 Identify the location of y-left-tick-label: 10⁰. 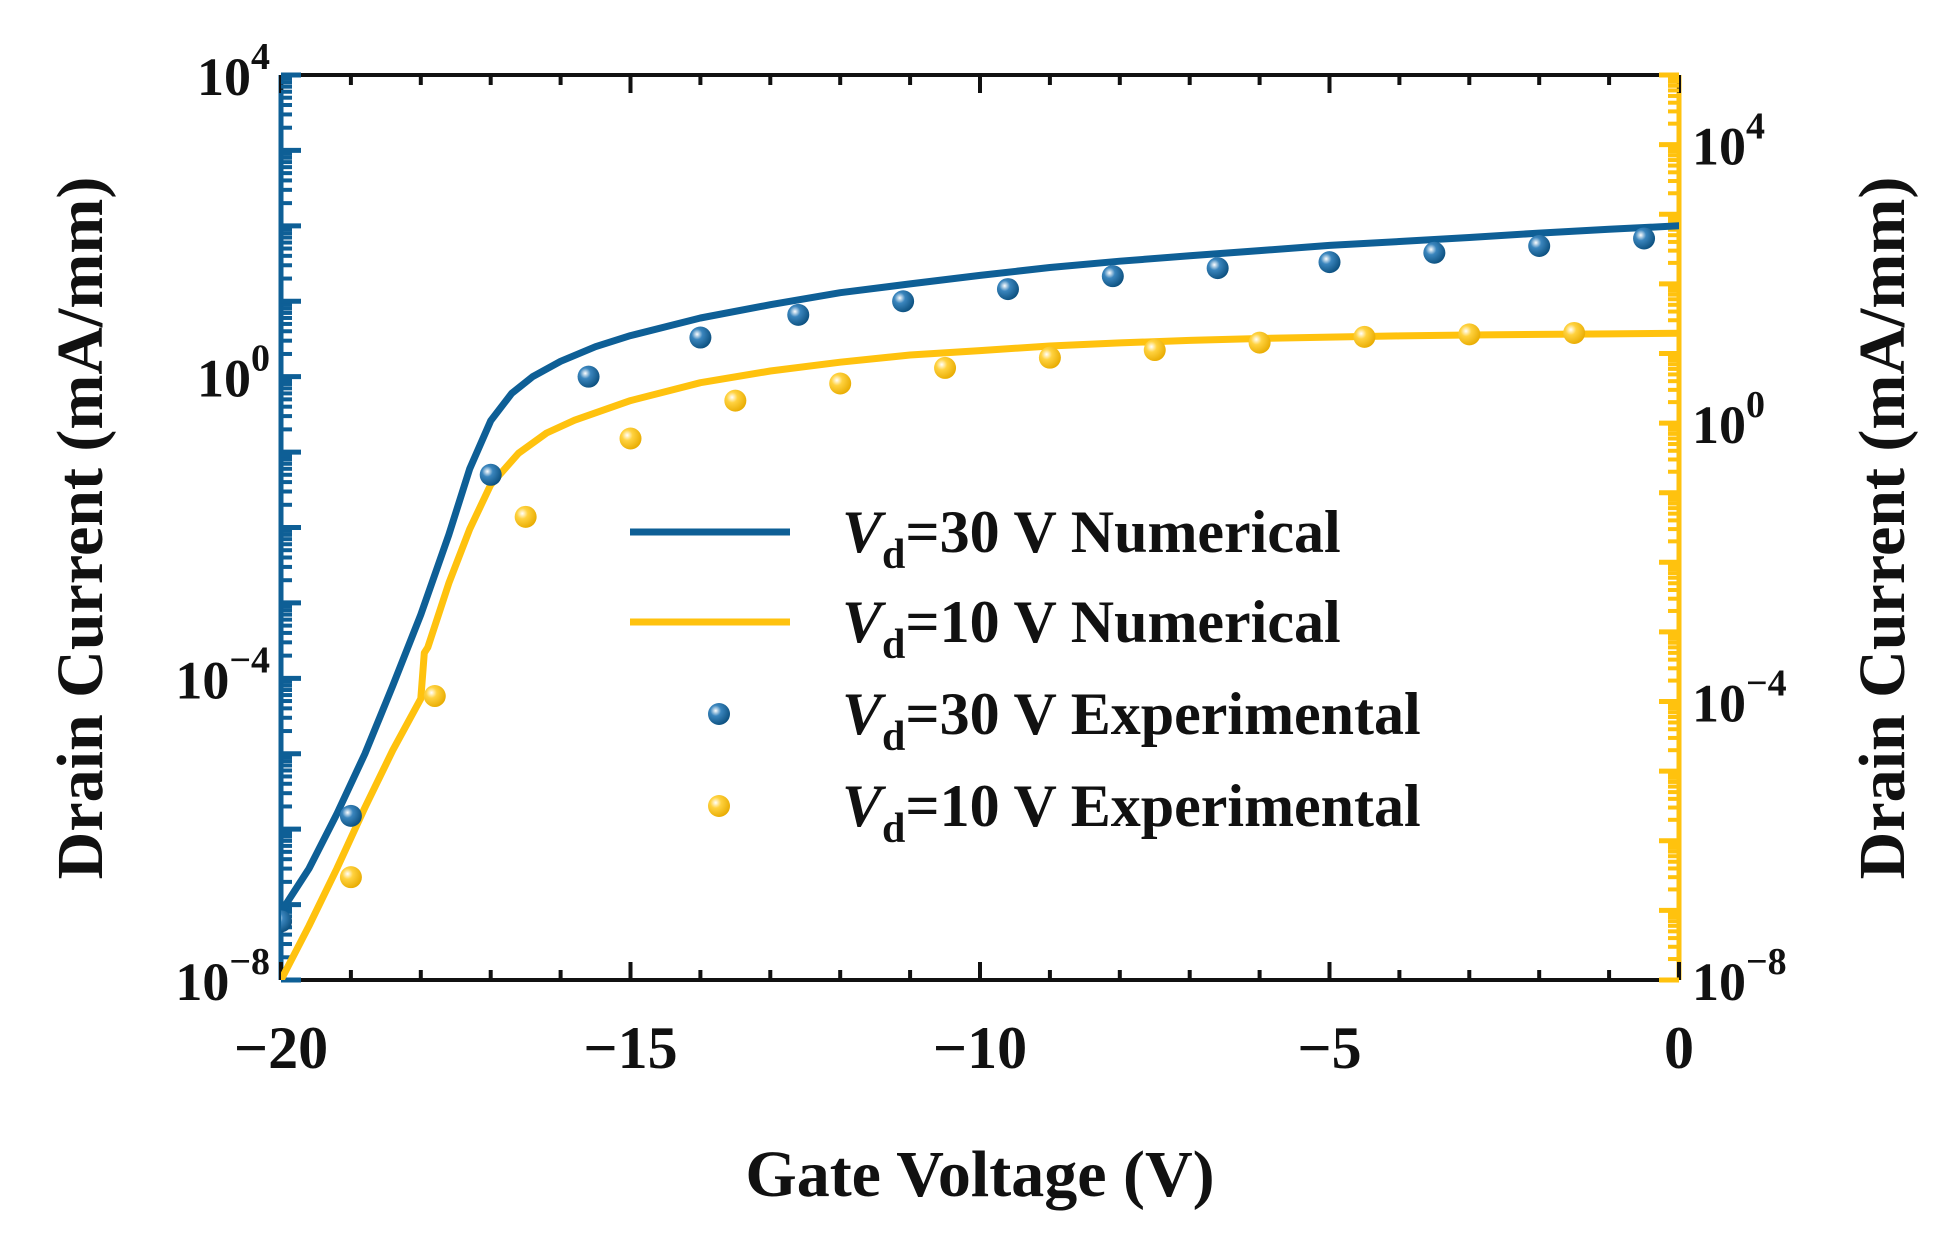
(233, 373).